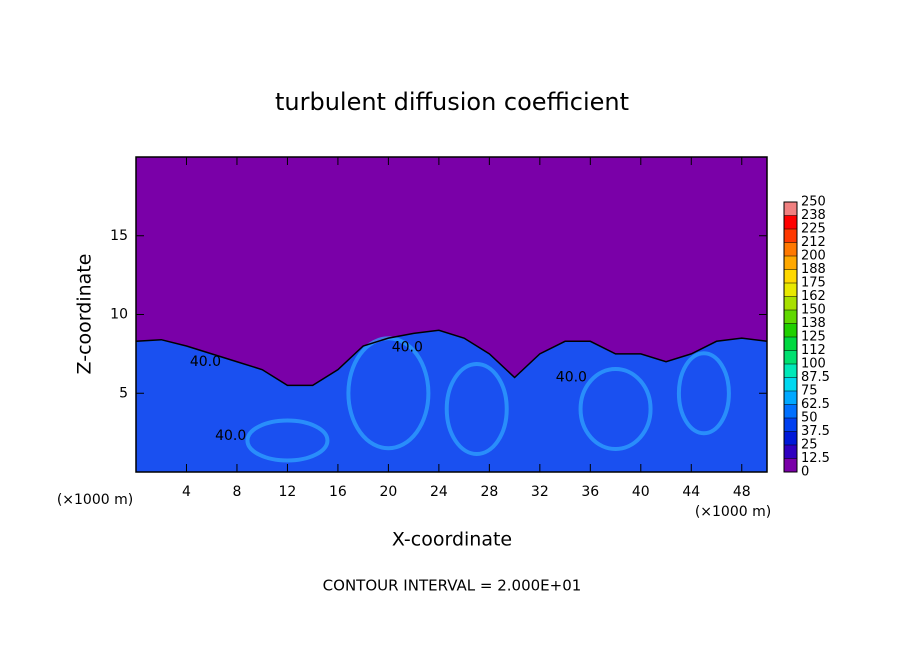 Image resolution: width=904 pixels, height=654 pixels. Describe the element at coordinates (813, 215) in the screenshot. I see `colorbar-label: 238` at that location.